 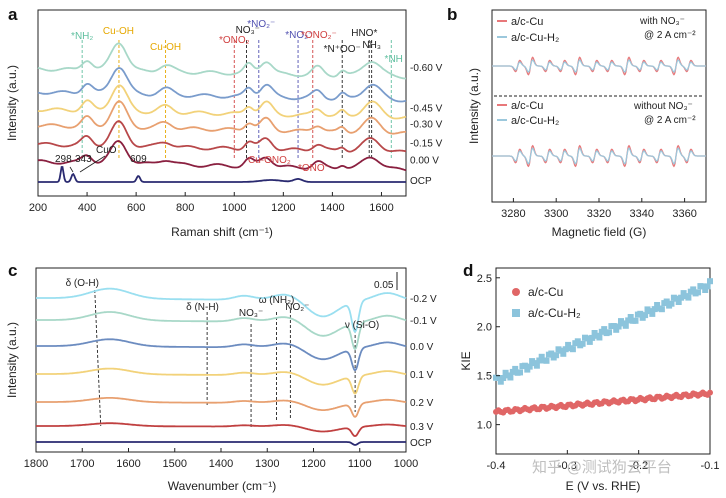 What do you see at coordinates (277, 300) in the screenshot?
I see `panel-c-band-label: ω (NH₂)` at bounding box center [277, 300].